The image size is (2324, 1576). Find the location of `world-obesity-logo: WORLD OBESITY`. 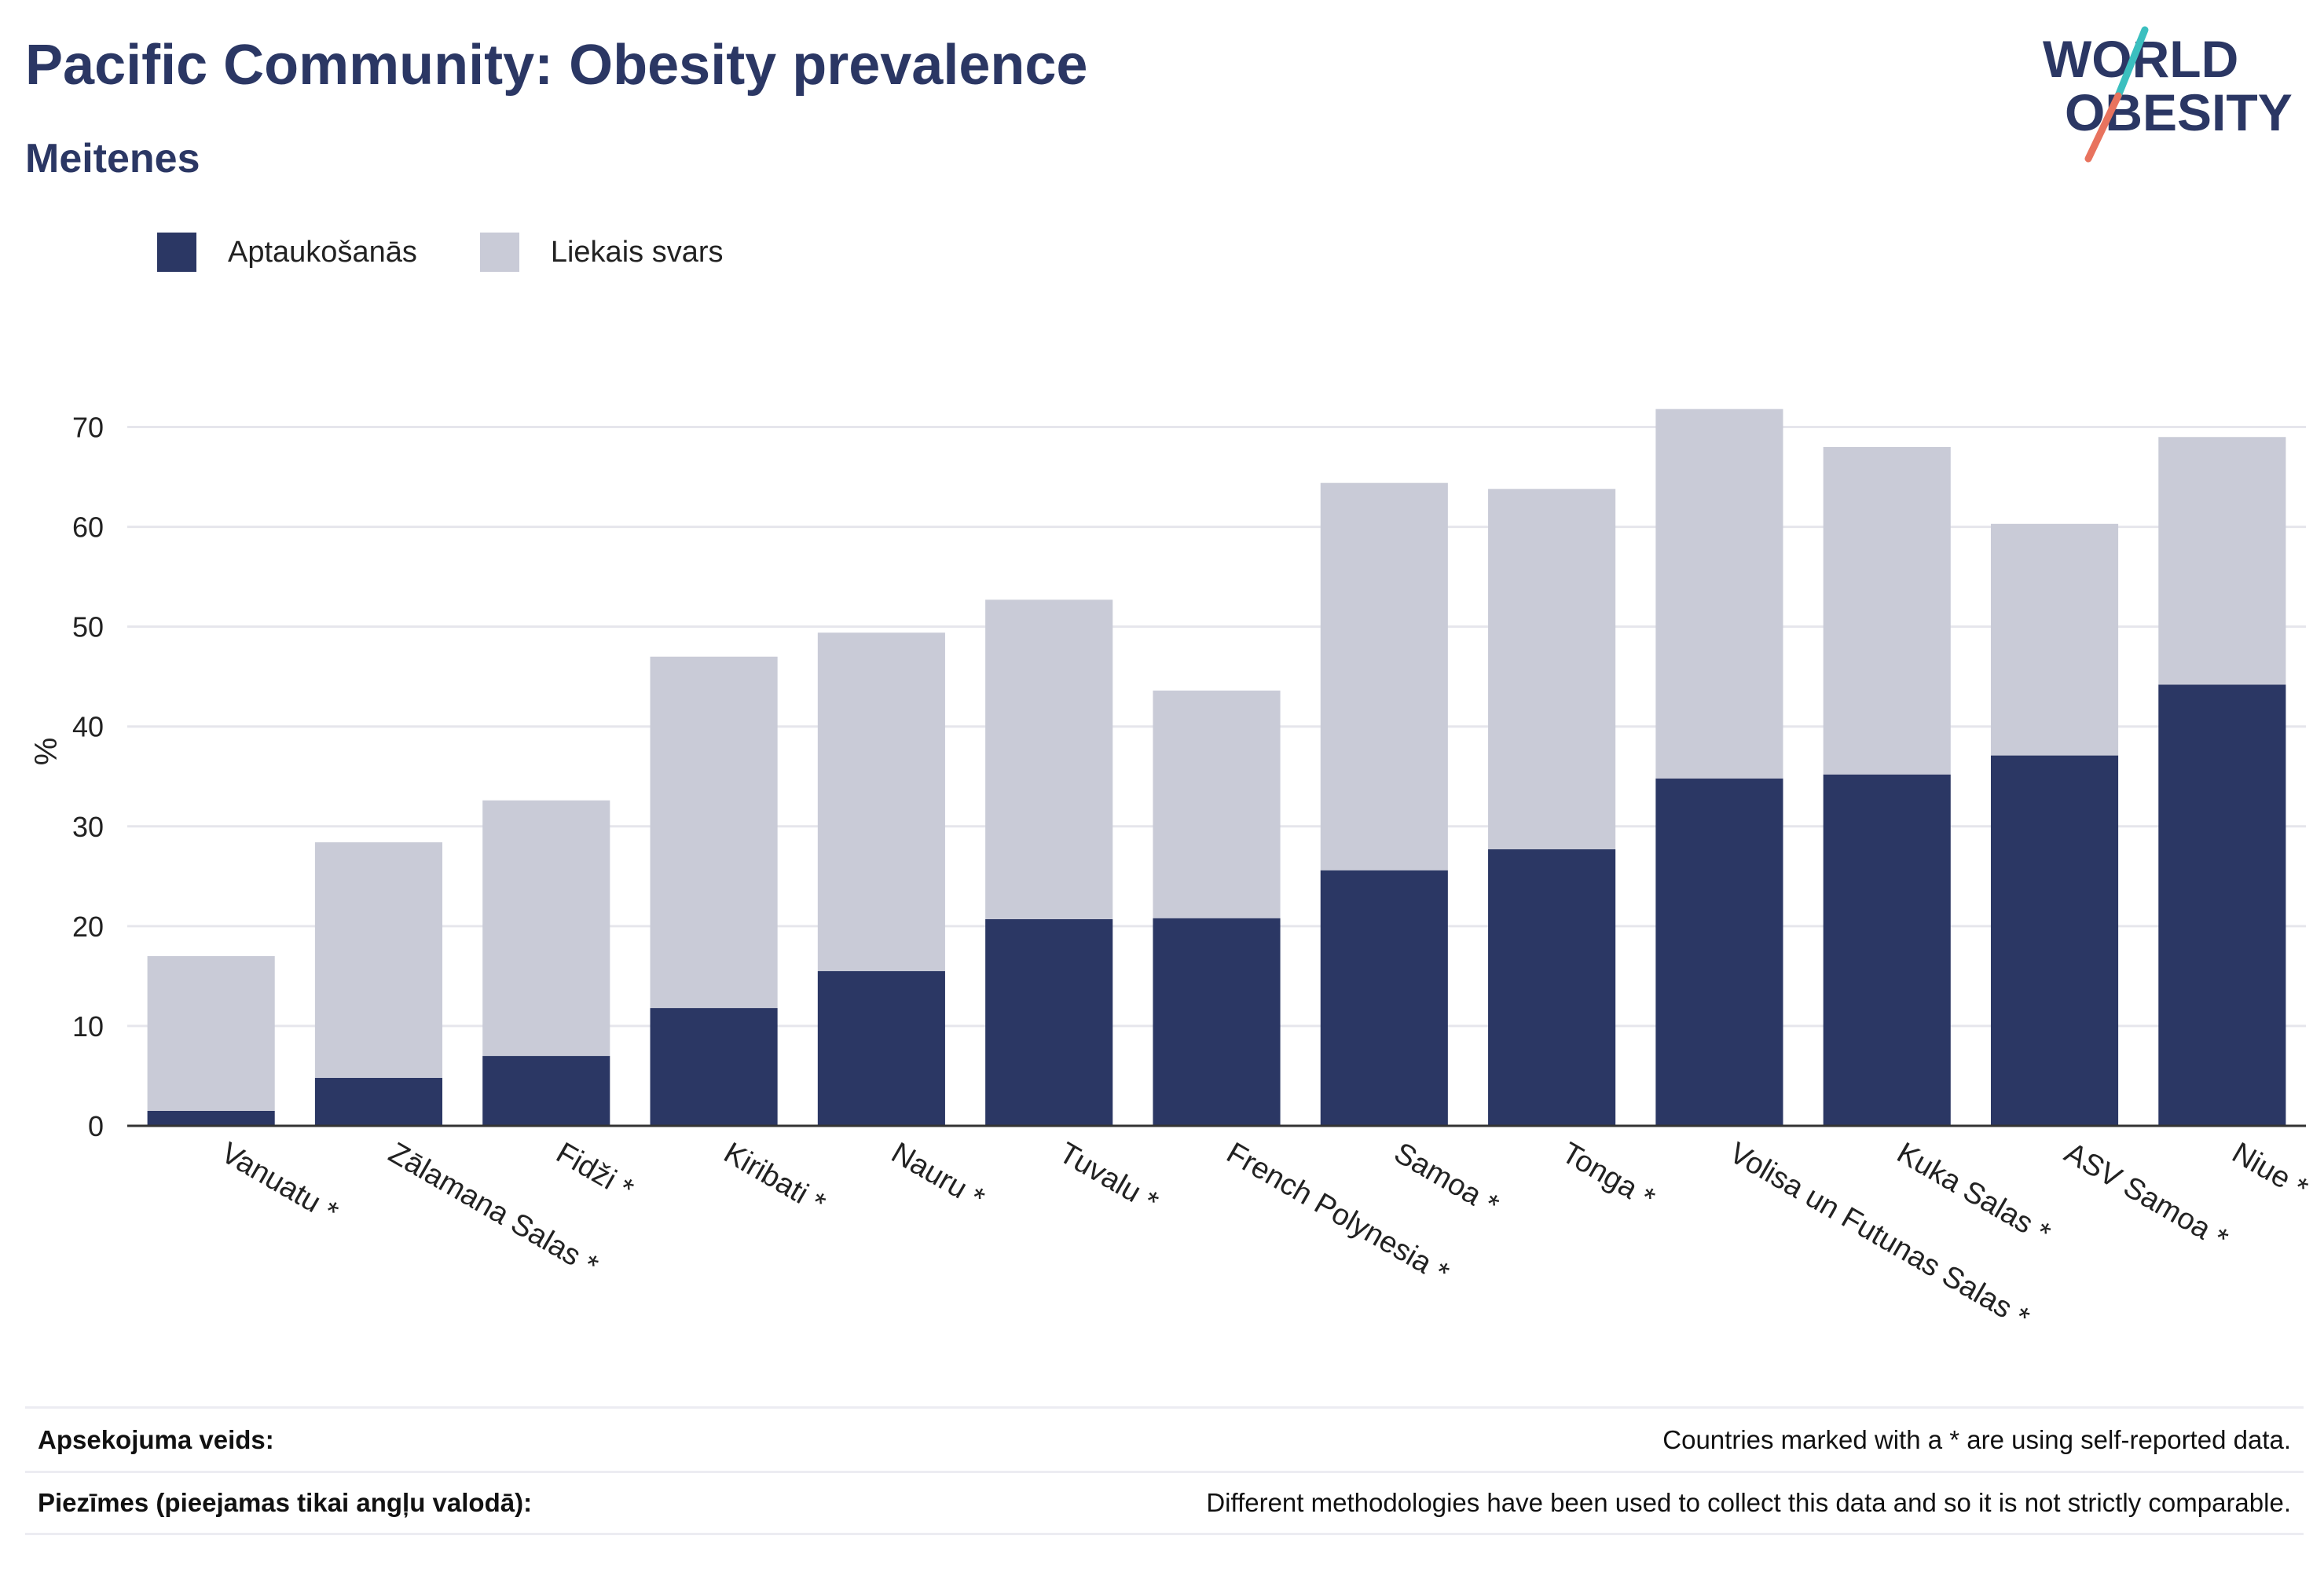

world-obesity-logo: WORLD OBESITY is located at coordinates (2168, 94).